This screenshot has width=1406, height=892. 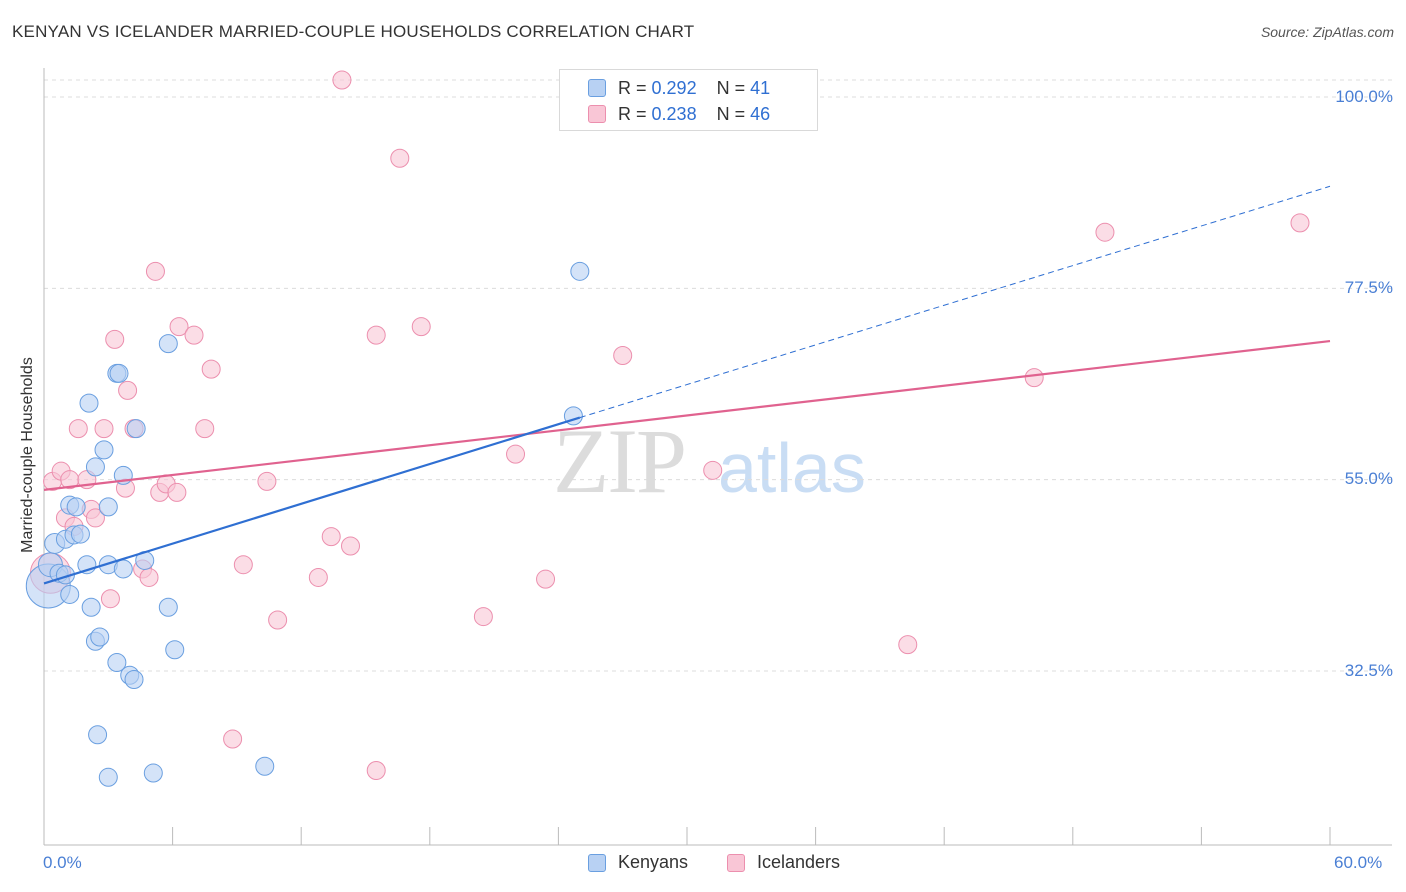 What do you see at coordinates (760, 87) in the screenshot?
I see `kenyans-n-value: 41` at bounding box center [760, 87].